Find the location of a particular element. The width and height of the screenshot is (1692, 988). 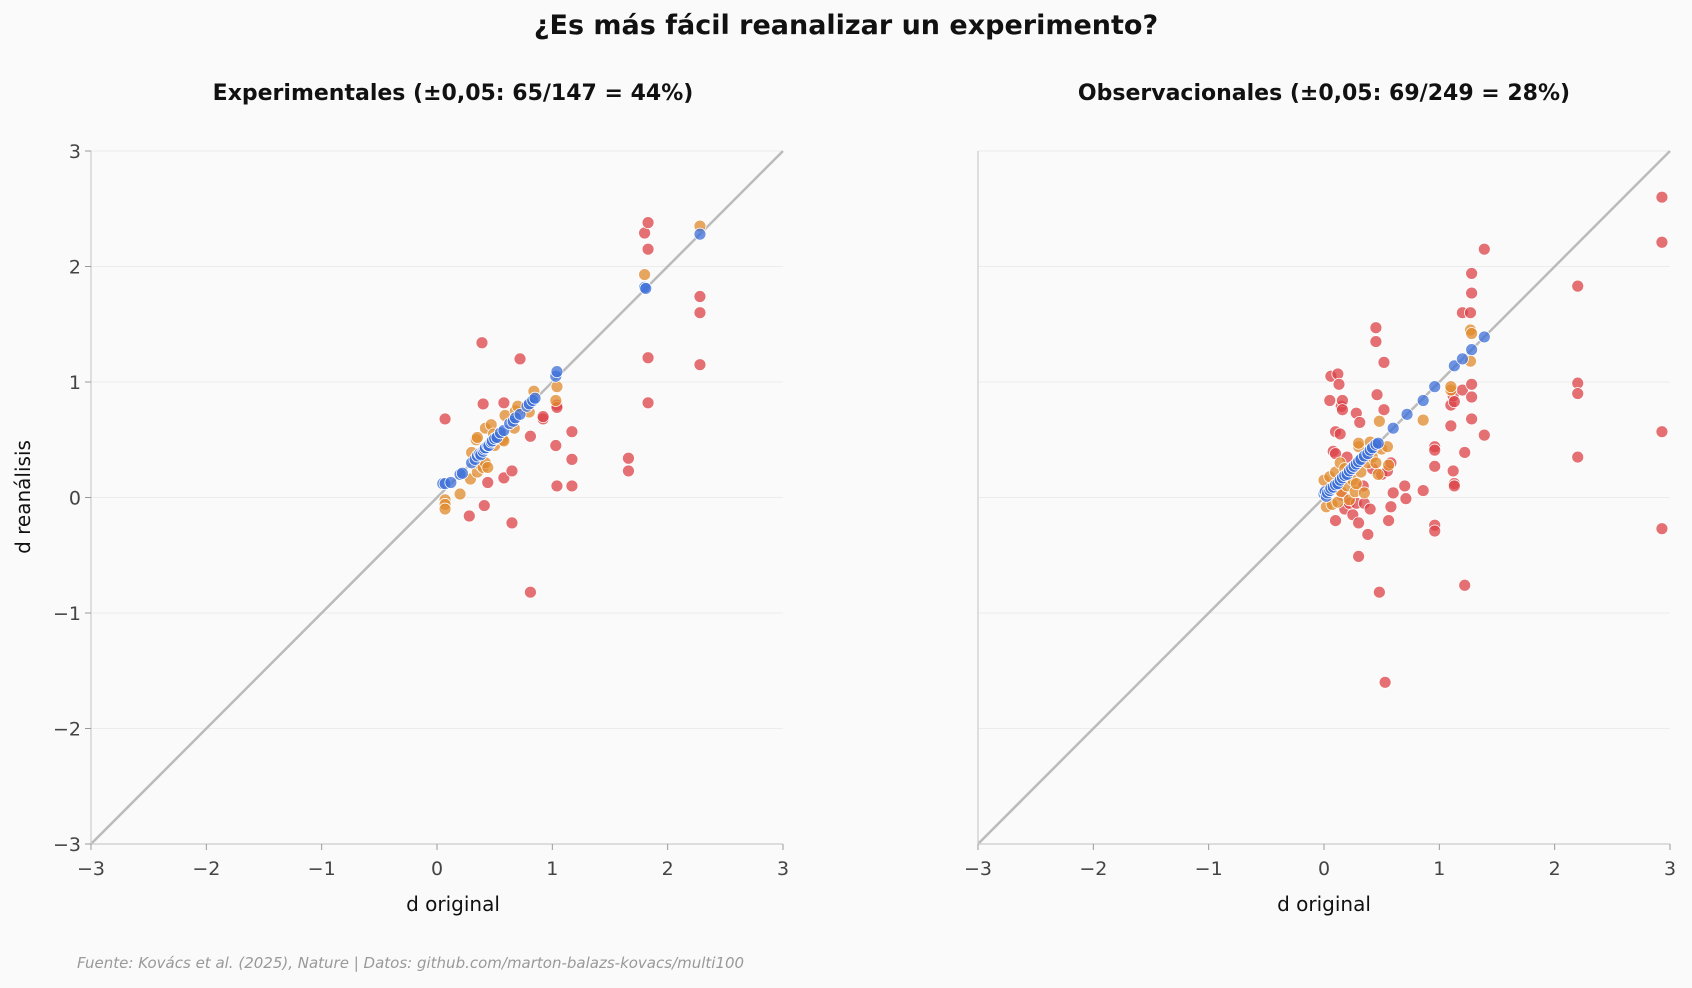

y-tick-label: −1 is located at coordinates (67, 614).